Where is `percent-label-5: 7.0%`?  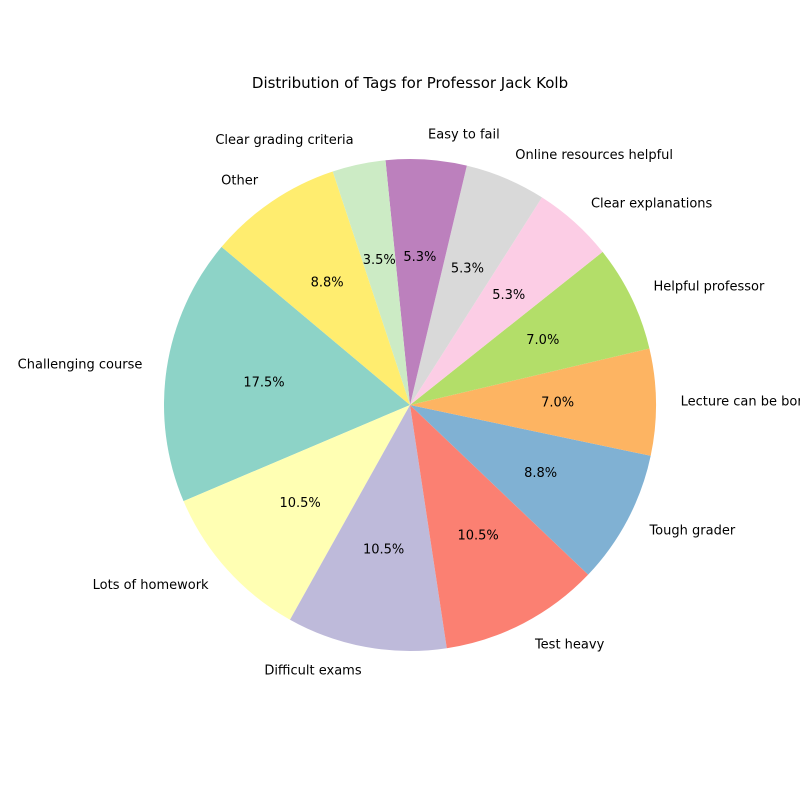 percent-label-5: 7.0% is located at coordinates (557, 403).